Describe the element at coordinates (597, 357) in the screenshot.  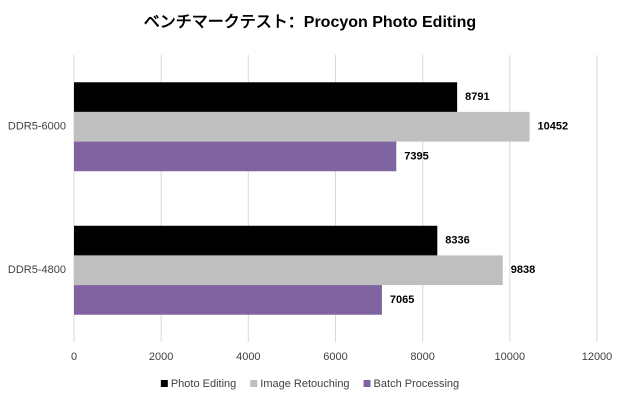
I see `x-tick-label: 12000` at that location.